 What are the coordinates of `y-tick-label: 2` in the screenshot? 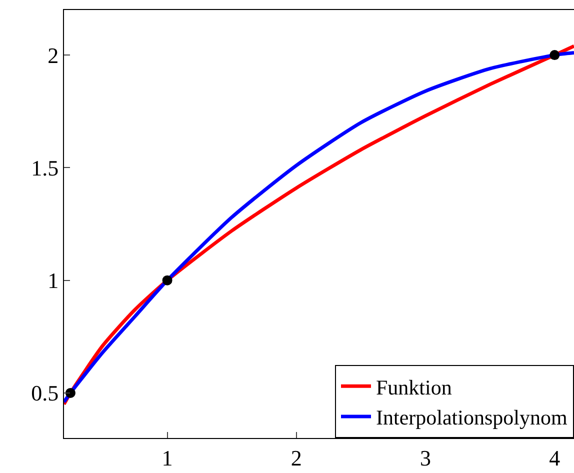 It's located at (53, 55).